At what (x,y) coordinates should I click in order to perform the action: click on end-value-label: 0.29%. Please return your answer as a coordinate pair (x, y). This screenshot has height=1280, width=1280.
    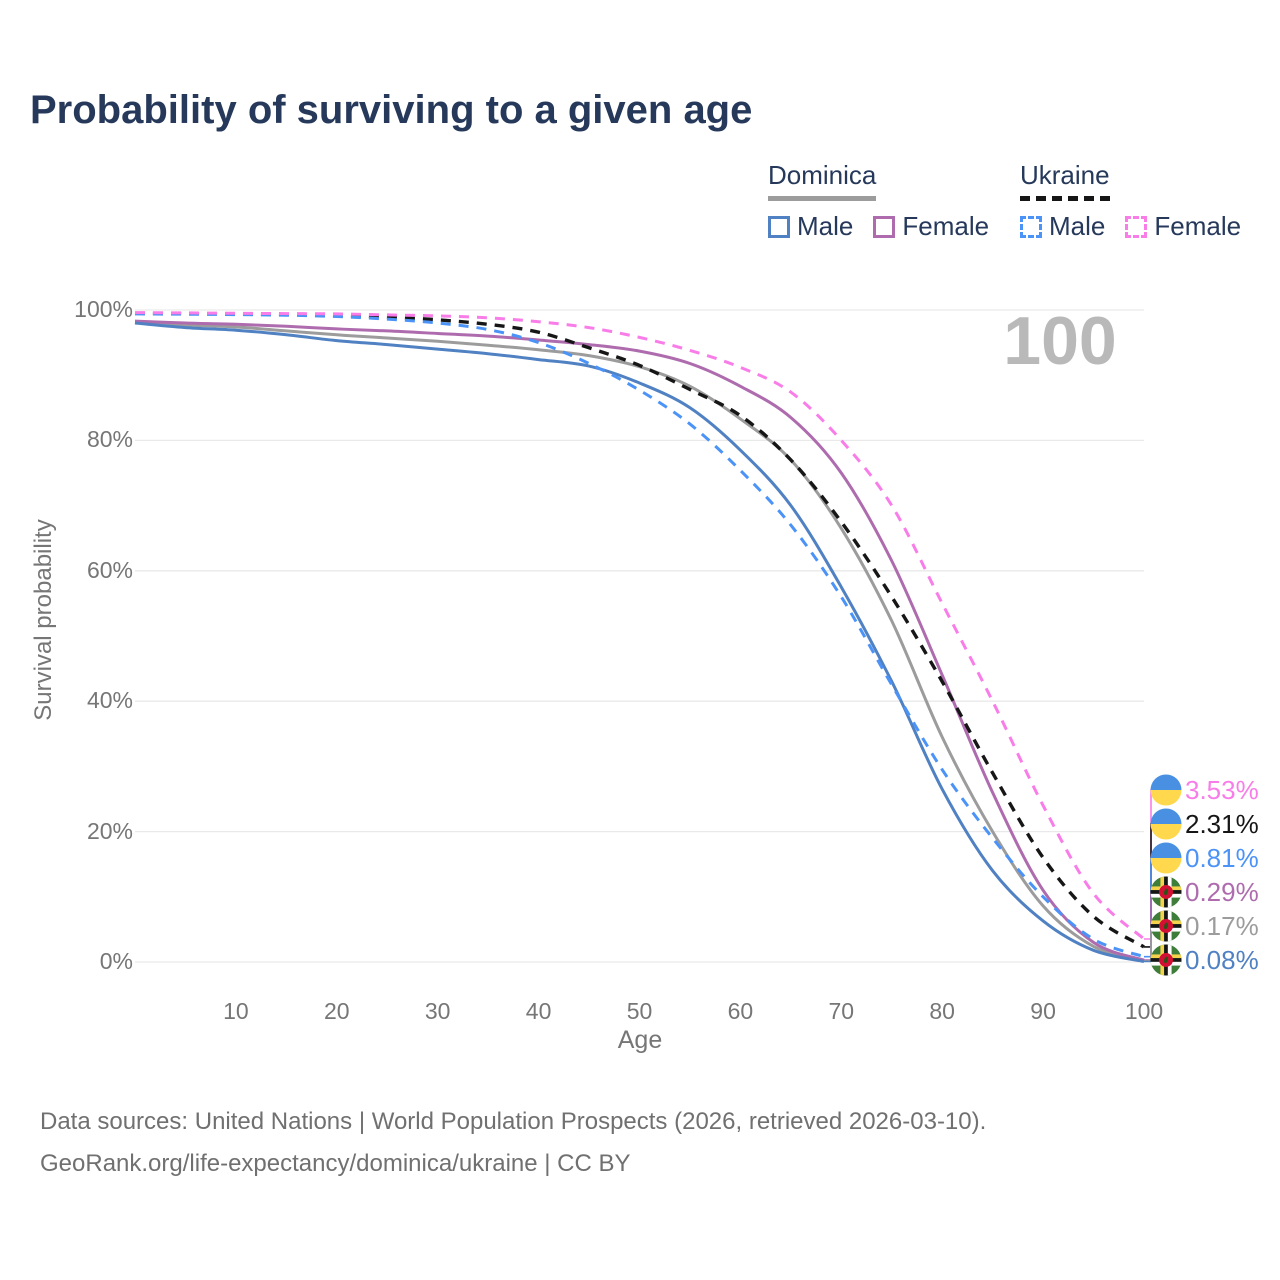
    Looking at the image, I should click on (1222, 892).